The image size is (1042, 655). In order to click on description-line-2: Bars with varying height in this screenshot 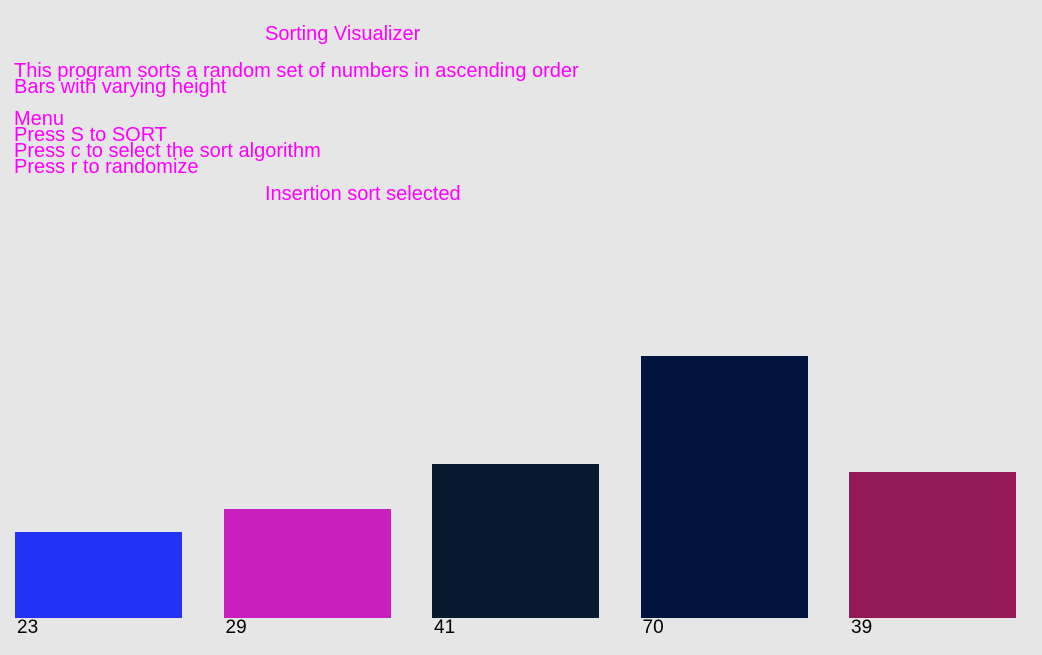, I will do `click(120, 87)`.